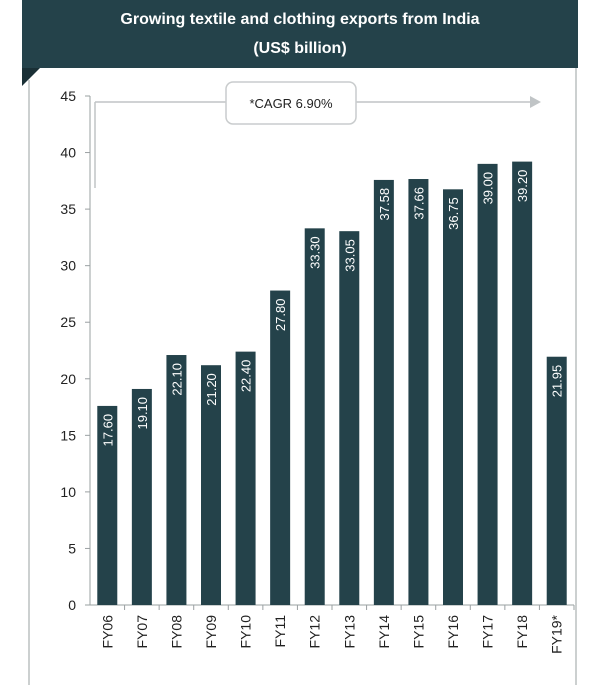 The image size is (589, 685). Describe the element at coordinates (68, 266) in the screenshot. I see `y-tick-label: 30` at that location.